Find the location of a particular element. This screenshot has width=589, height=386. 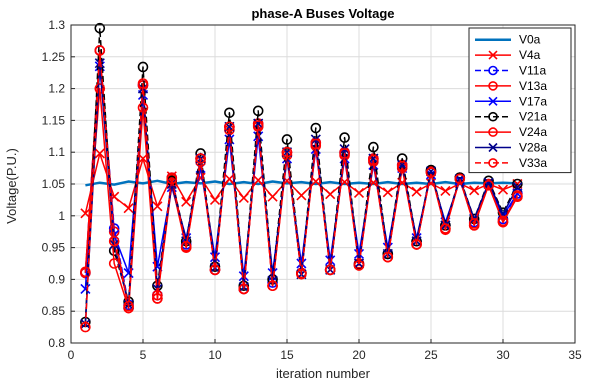

y-tick-label: 1.25 is located at coordinates (54, 57).